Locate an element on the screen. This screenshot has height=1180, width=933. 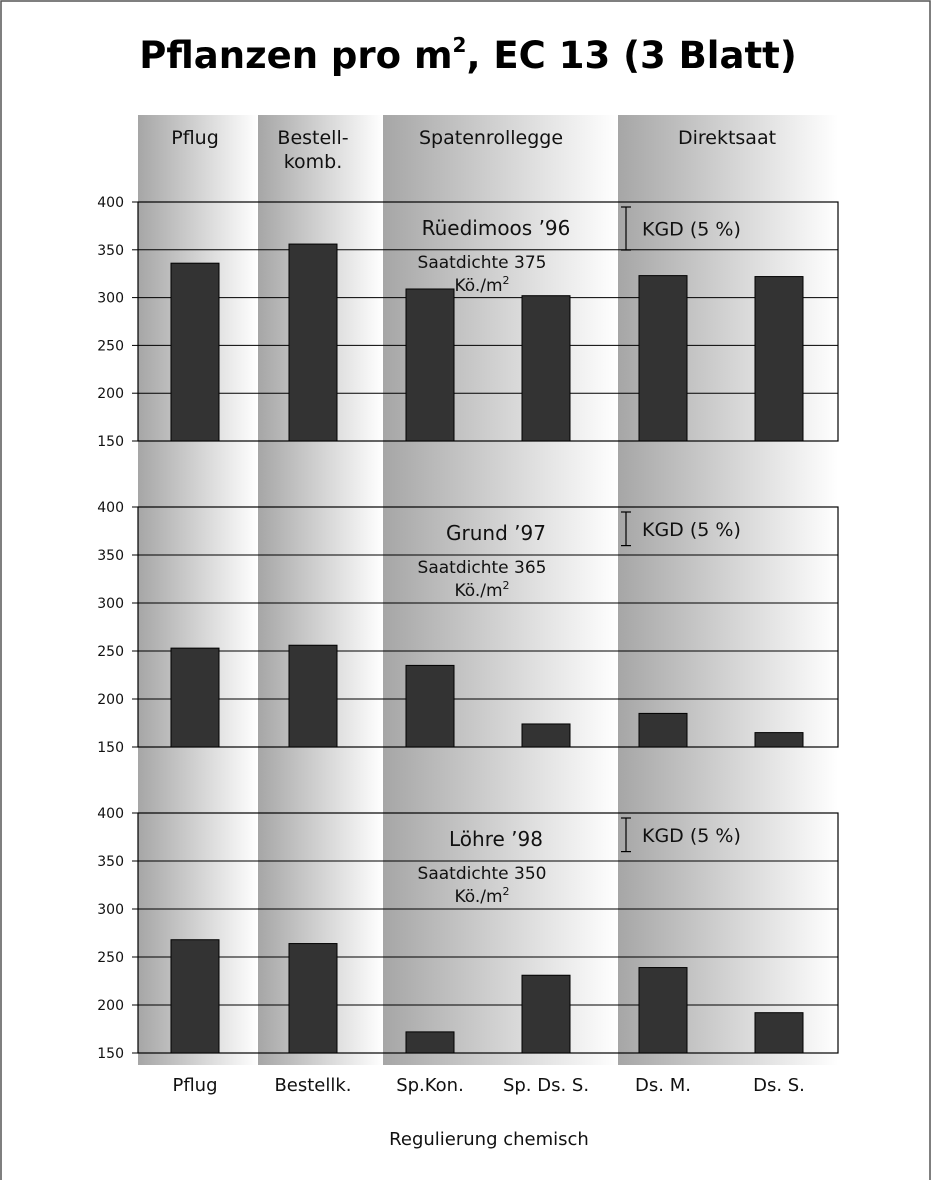
x-tick-label: Ds. M. is located at coordinates (663, 1085).